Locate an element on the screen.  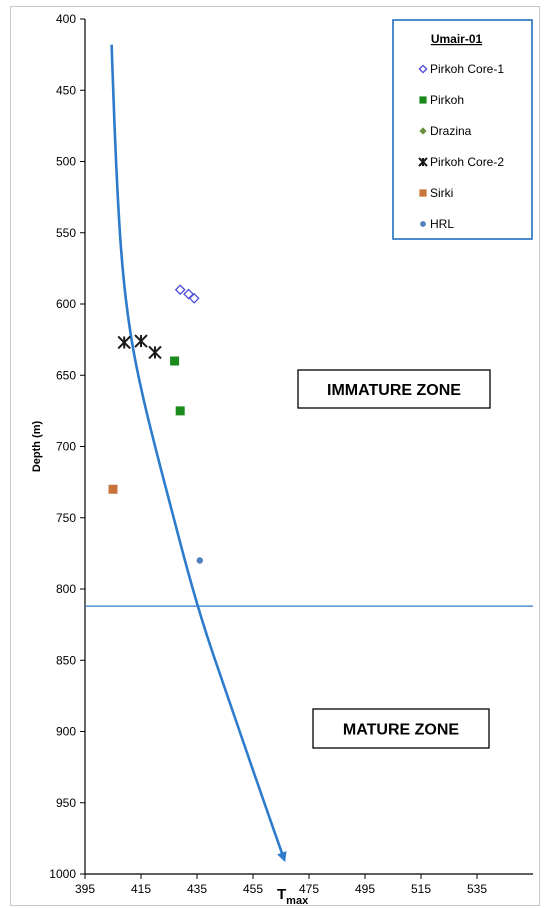
y-tick-label: 500 is located at coordinates (66, 162).